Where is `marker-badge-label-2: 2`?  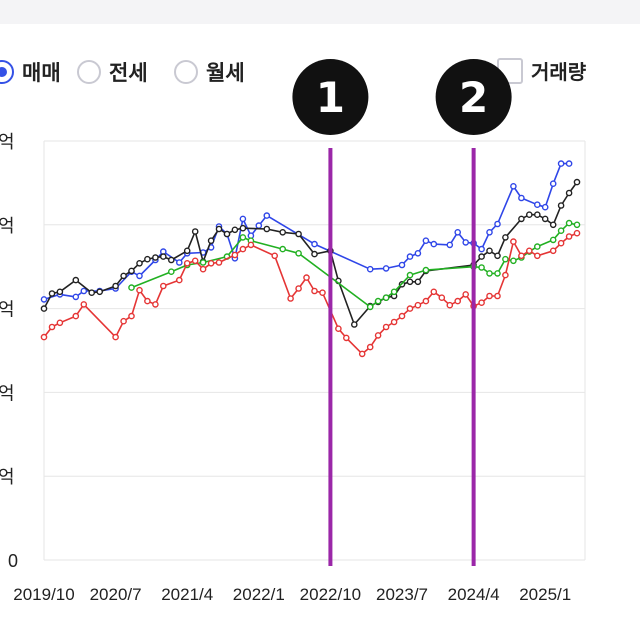 marker-badge-label-2: 2 is located at coordinates (473, 97).